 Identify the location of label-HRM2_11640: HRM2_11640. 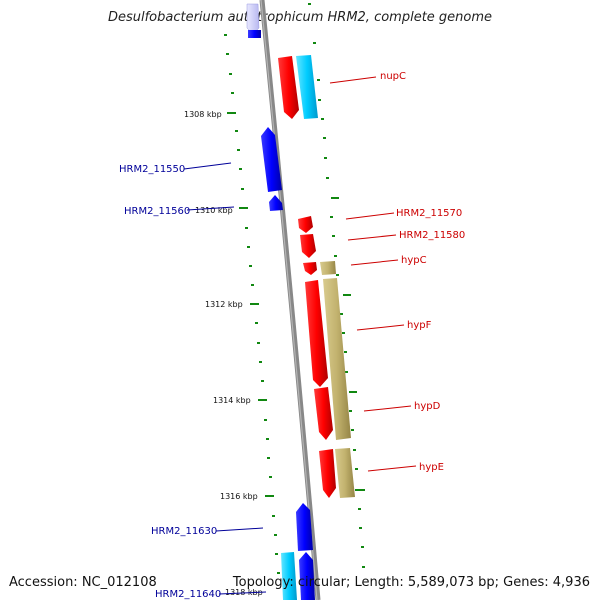
(188, 594).